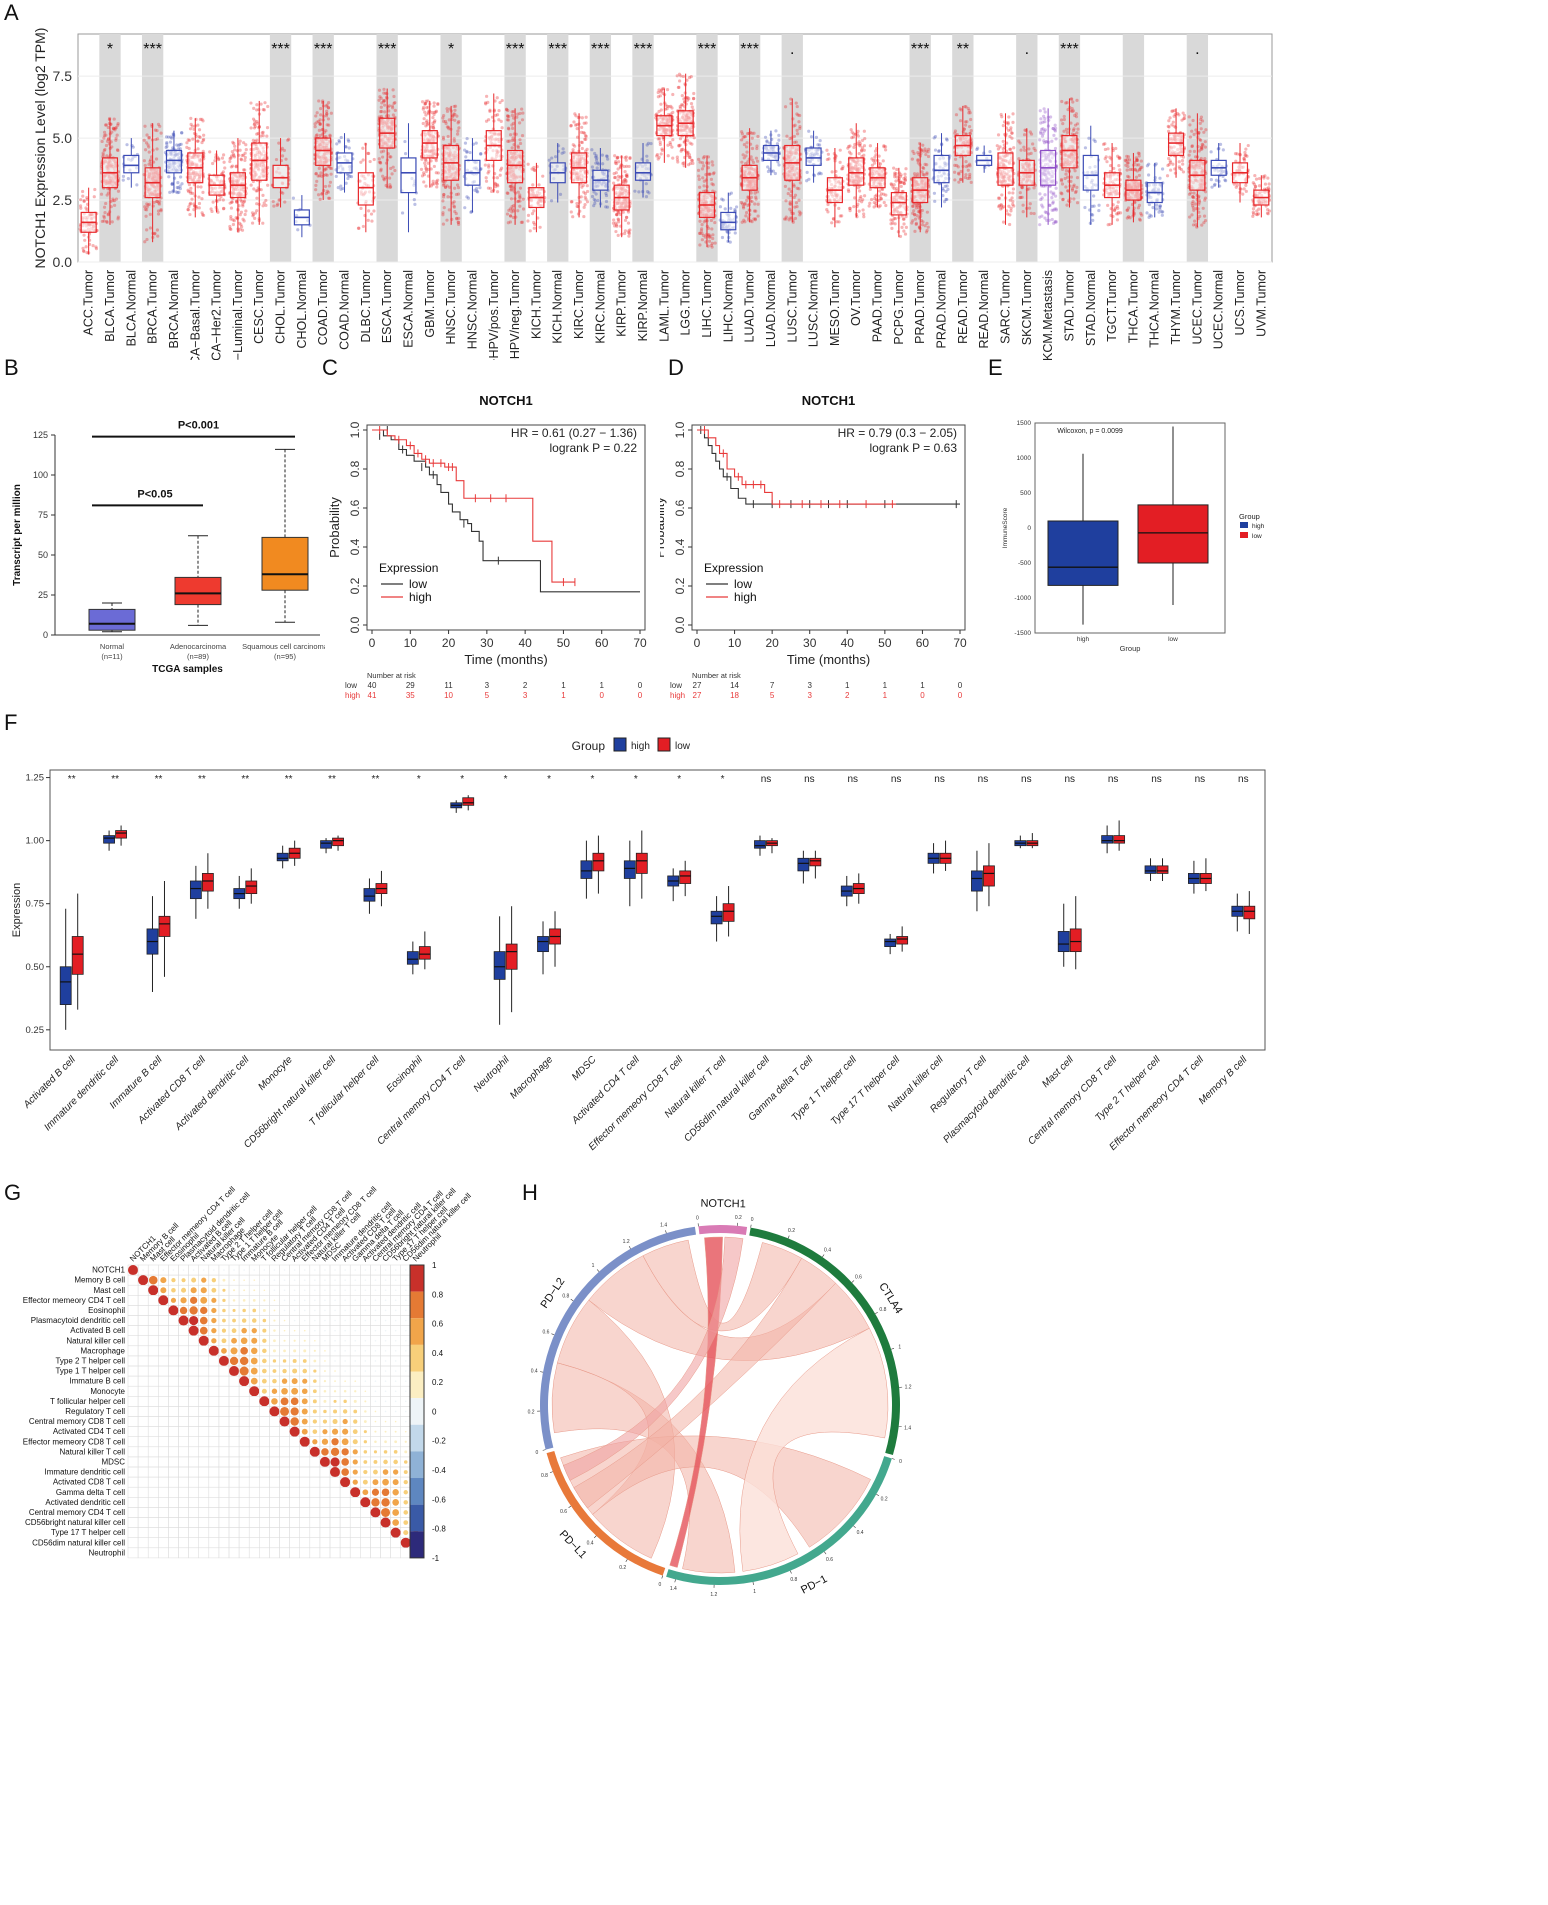  I want to click on y-axis-label: NOTCH1 Expression Level (log2 TPM), so click(40, 148).